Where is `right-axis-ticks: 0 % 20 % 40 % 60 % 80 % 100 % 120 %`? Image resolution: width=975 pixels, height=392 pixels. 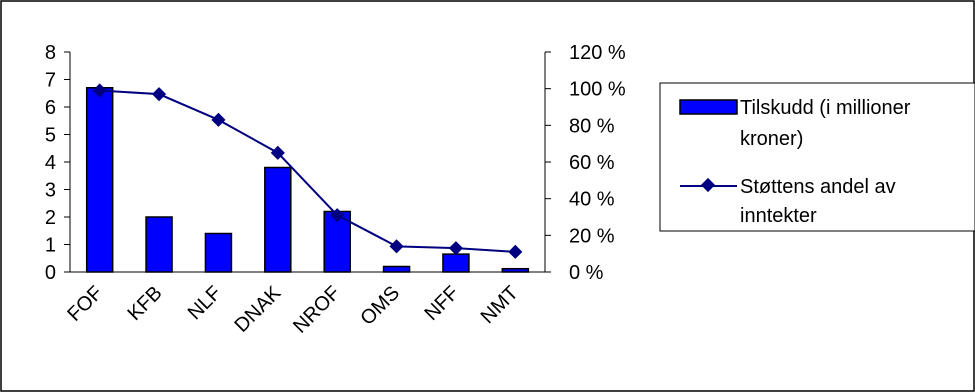 right-axis-ticks: 0 % 20 % 40 % 60 % 80 % 100 % 120 % is located at coordinates (585, 163).